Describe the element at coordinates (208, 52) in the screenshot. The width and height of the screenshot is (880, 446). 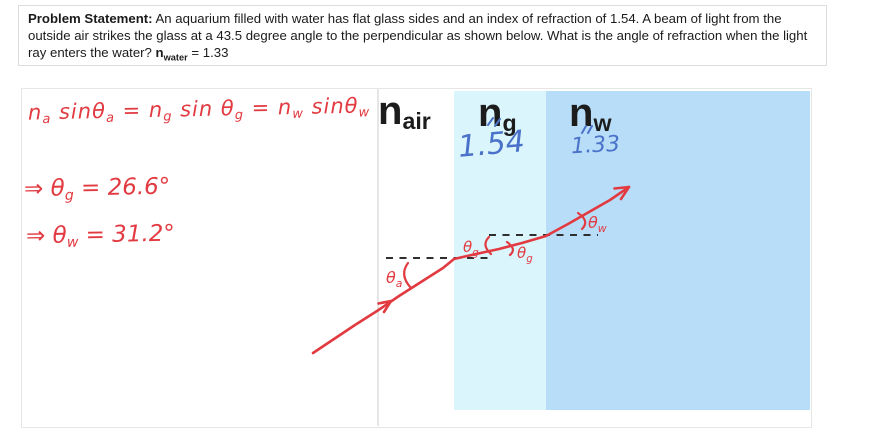
I see `n-water-value: = 1.33` at that location.